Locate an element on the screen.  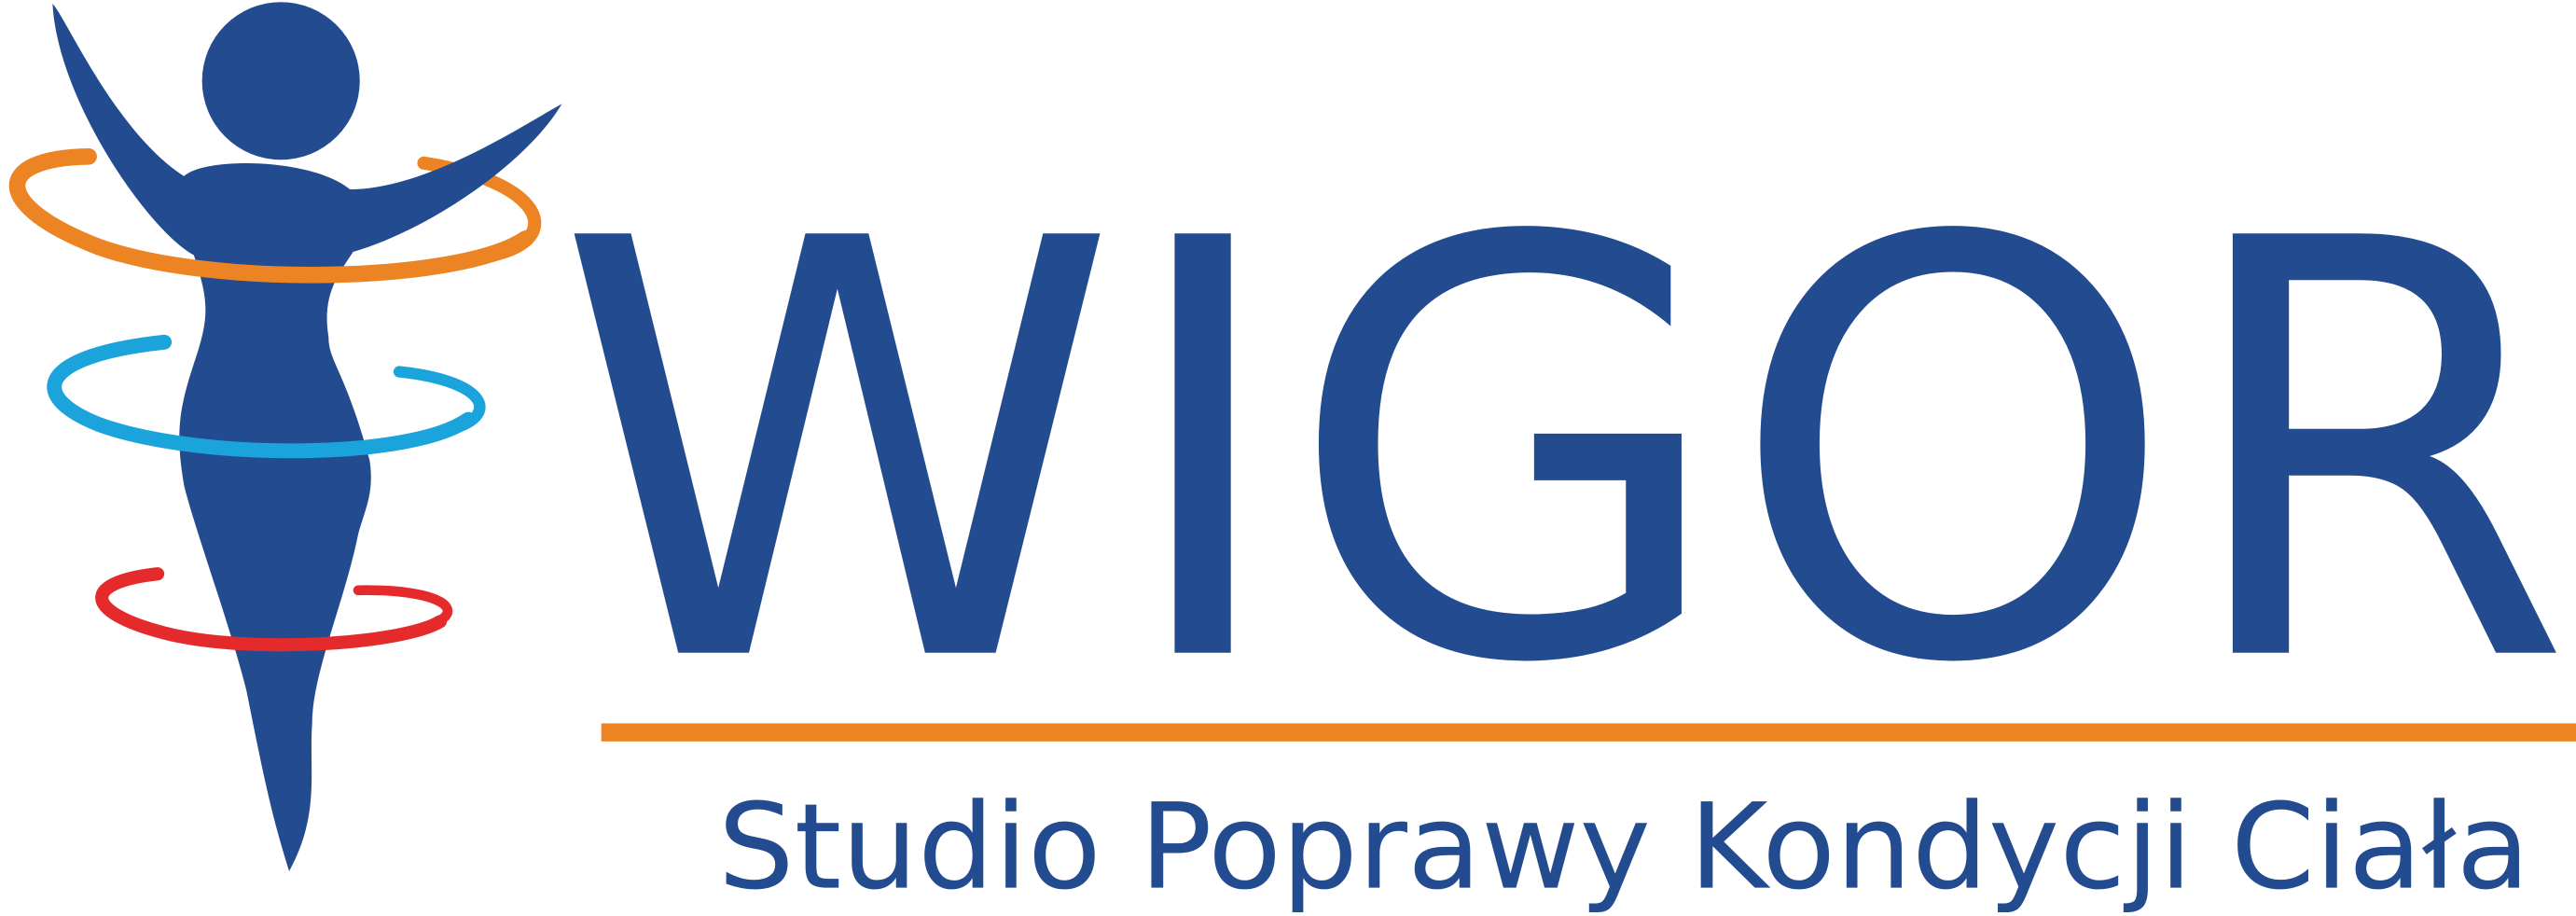
head is located at coordinates (280, 81).